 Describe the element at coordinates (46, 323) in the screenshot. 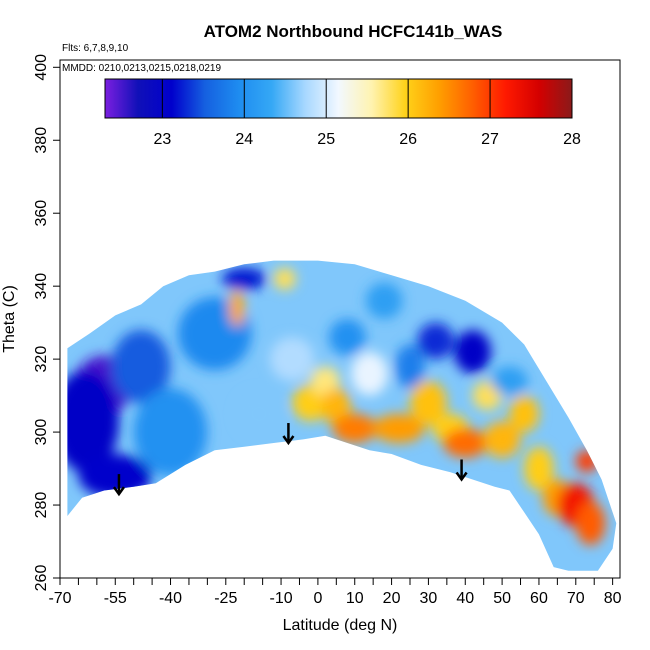

I see `y-axis: 260 280 300 320 340 360 380 400` at that location.